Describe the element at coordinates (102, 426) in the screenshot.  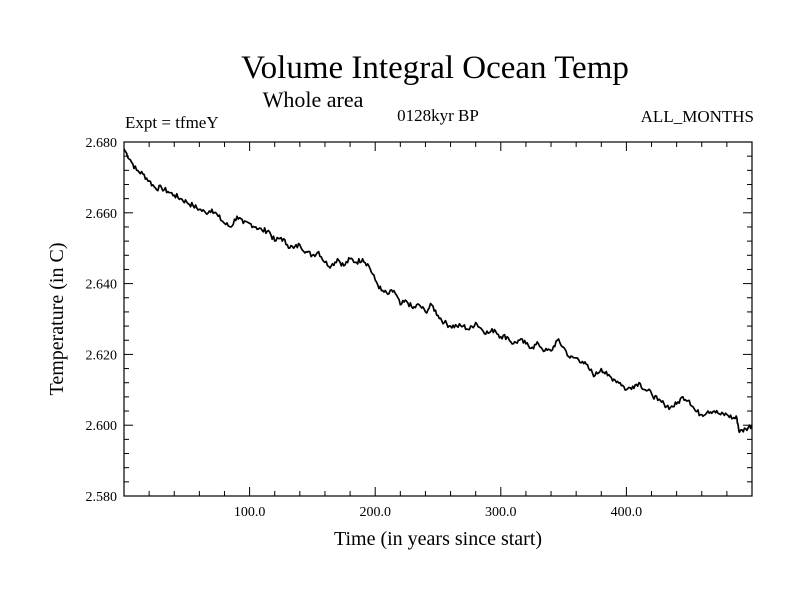
I see `y-tick-label: 2.600` at that location.